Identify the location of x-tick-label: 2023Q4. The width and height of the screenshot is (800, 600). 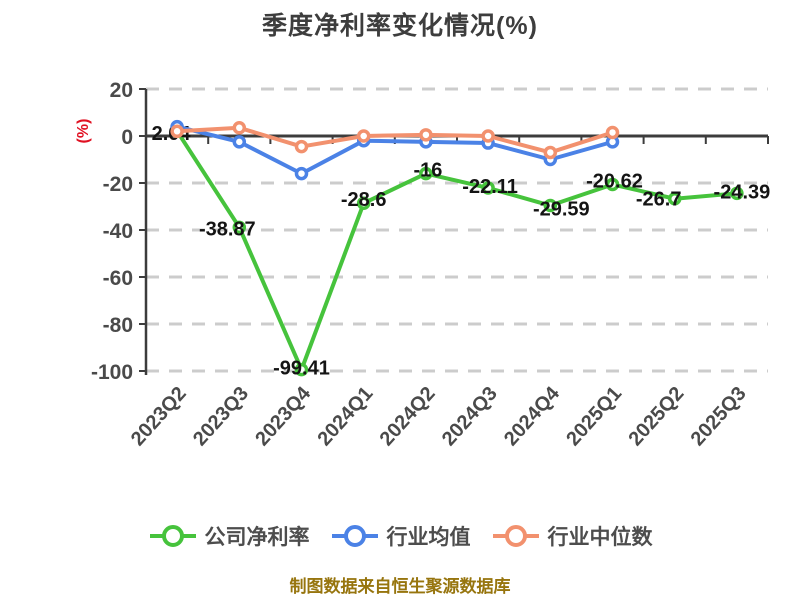
(283, 416).